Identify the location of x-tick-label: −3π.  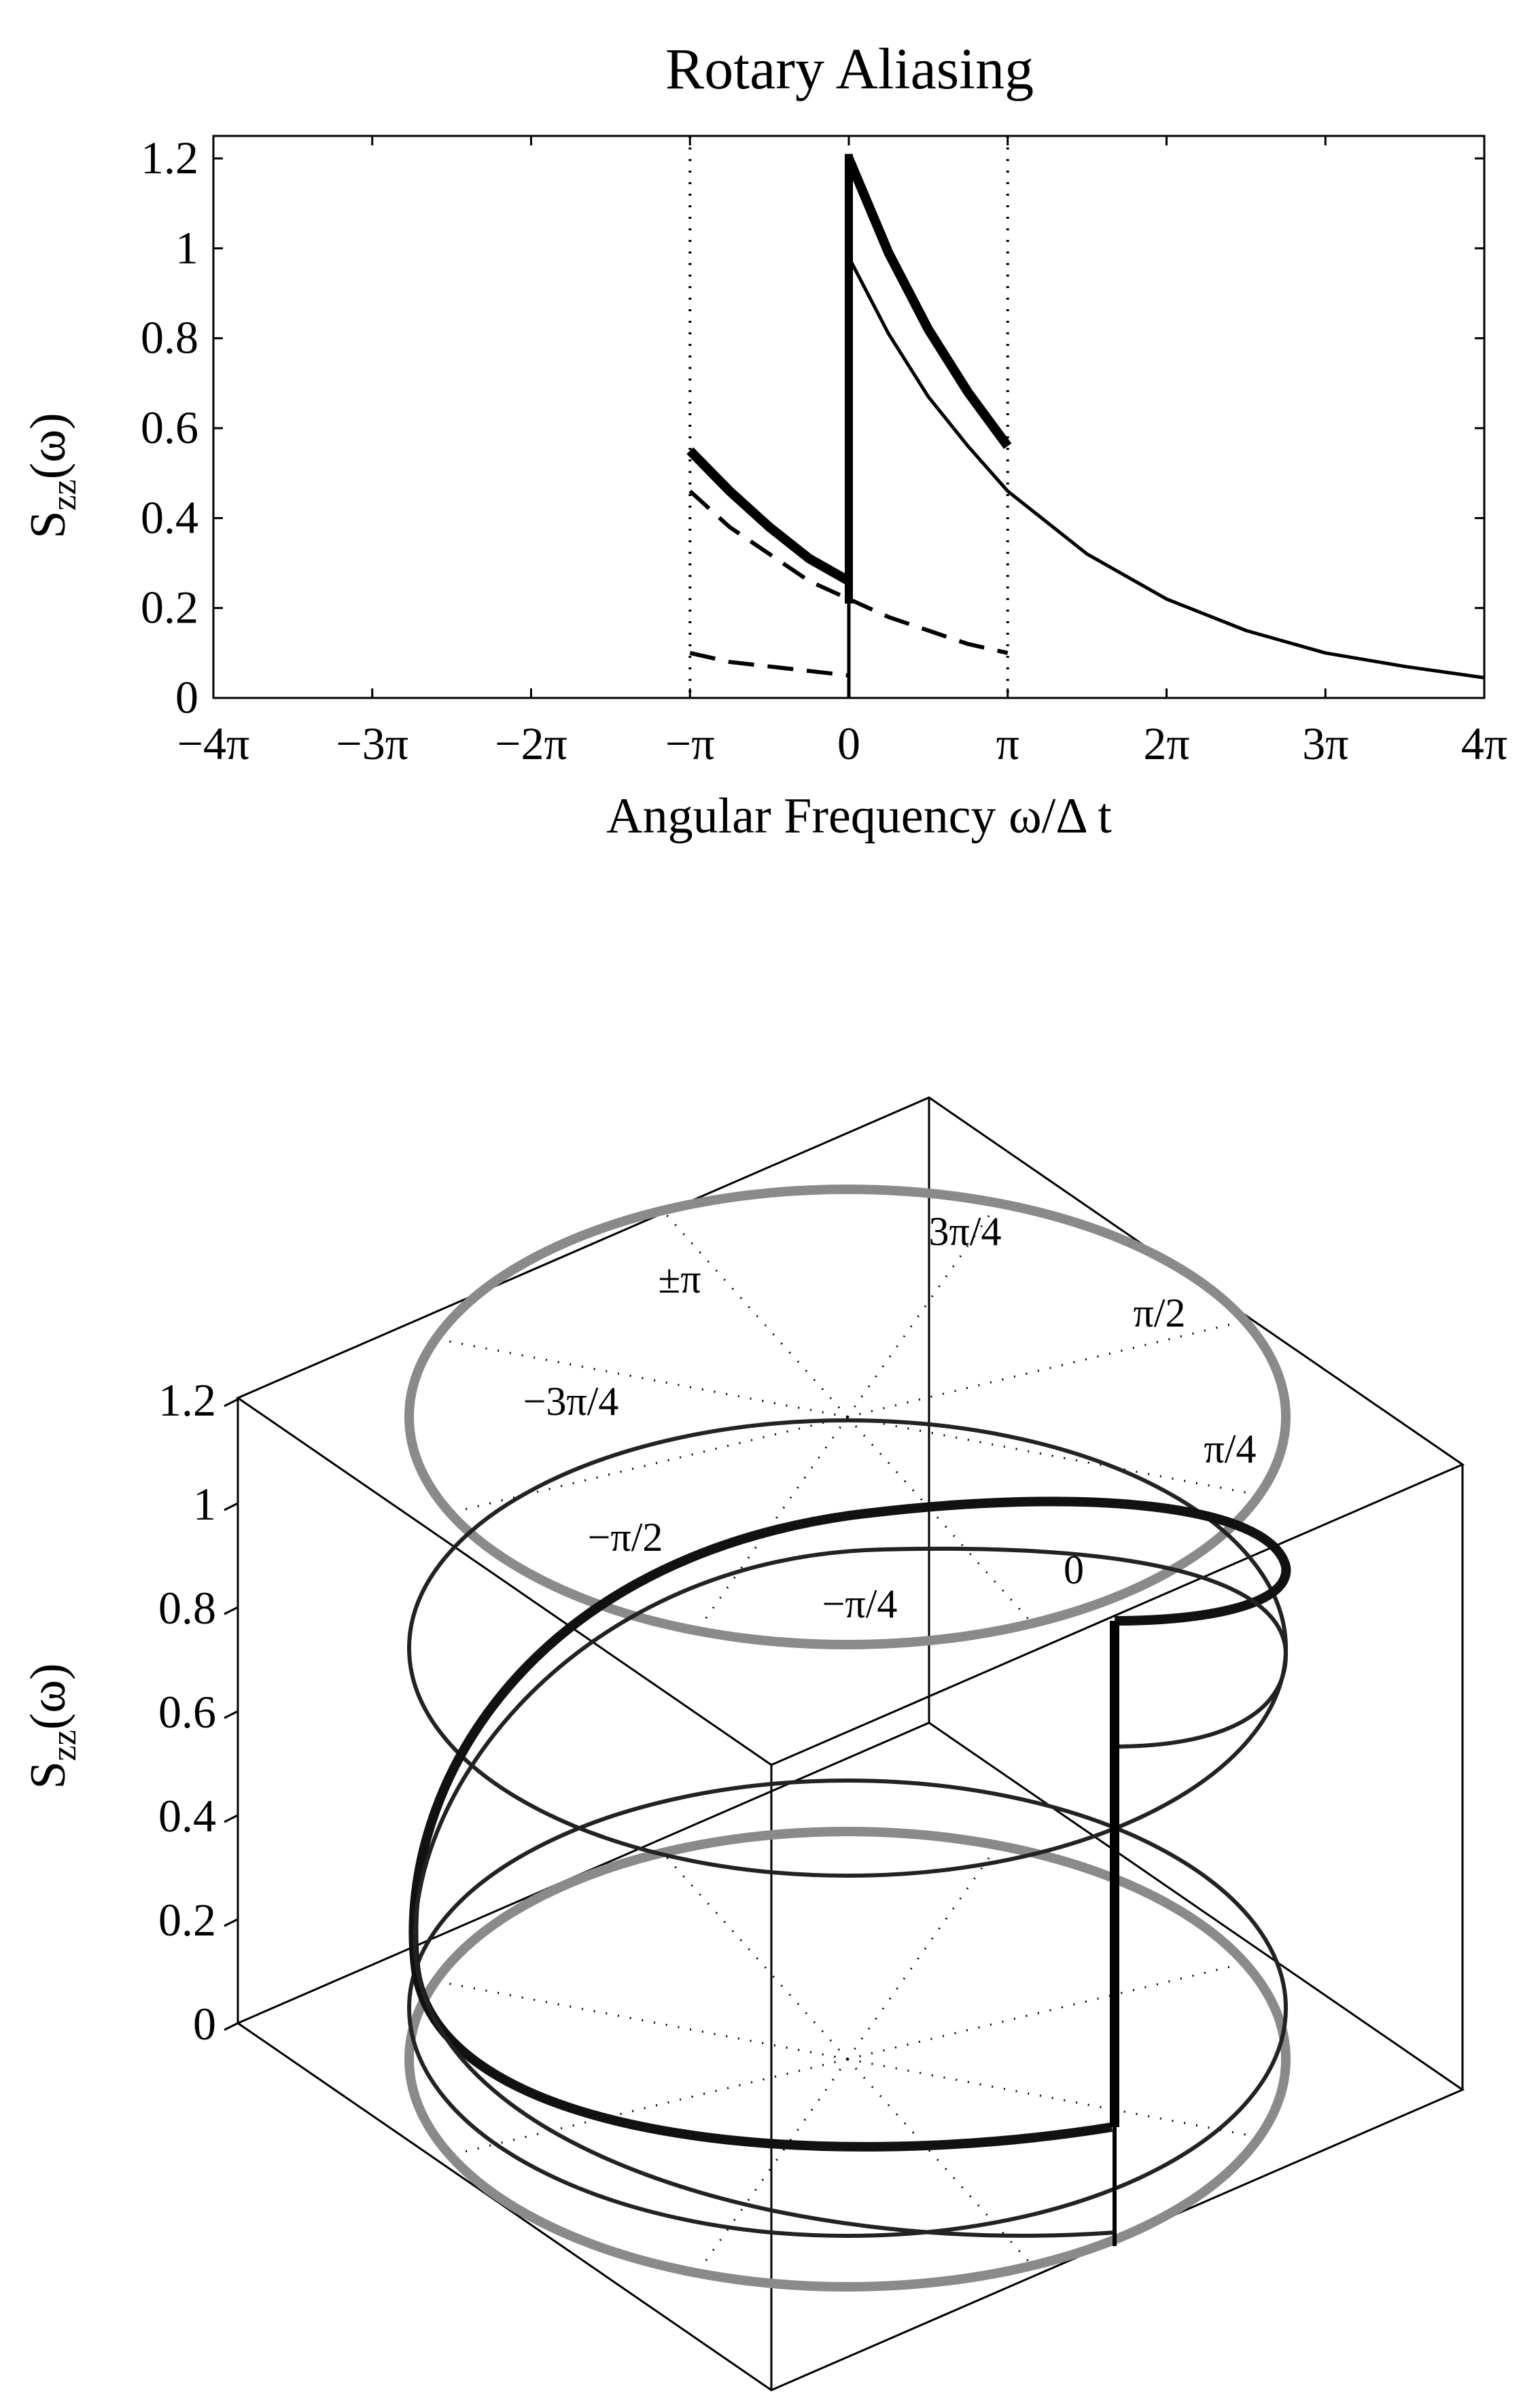
(372, 743).